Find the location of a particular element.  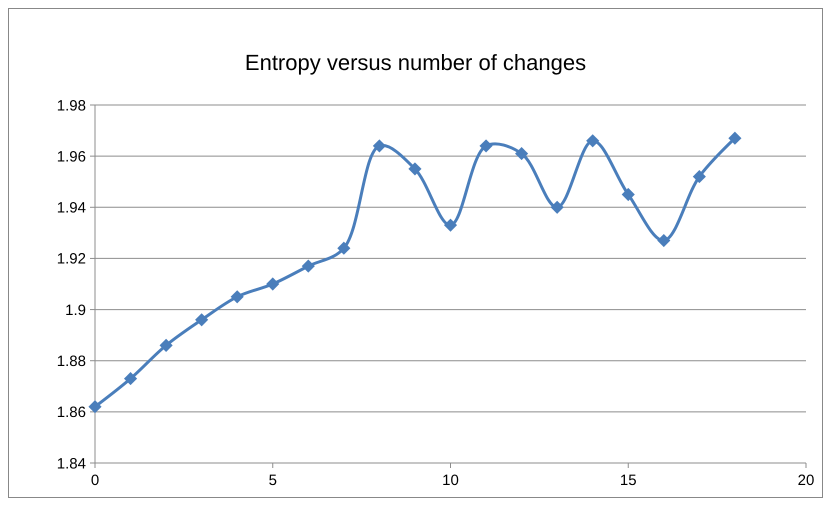

y-tick-label: 1.9 is located at coordinates (75, 310).